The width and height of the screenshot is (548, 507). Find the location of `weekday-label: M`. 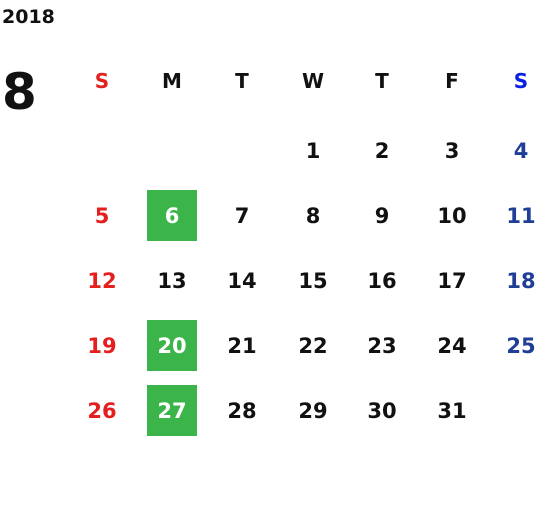

weekday-label: M is located at coordinates (172, 81).